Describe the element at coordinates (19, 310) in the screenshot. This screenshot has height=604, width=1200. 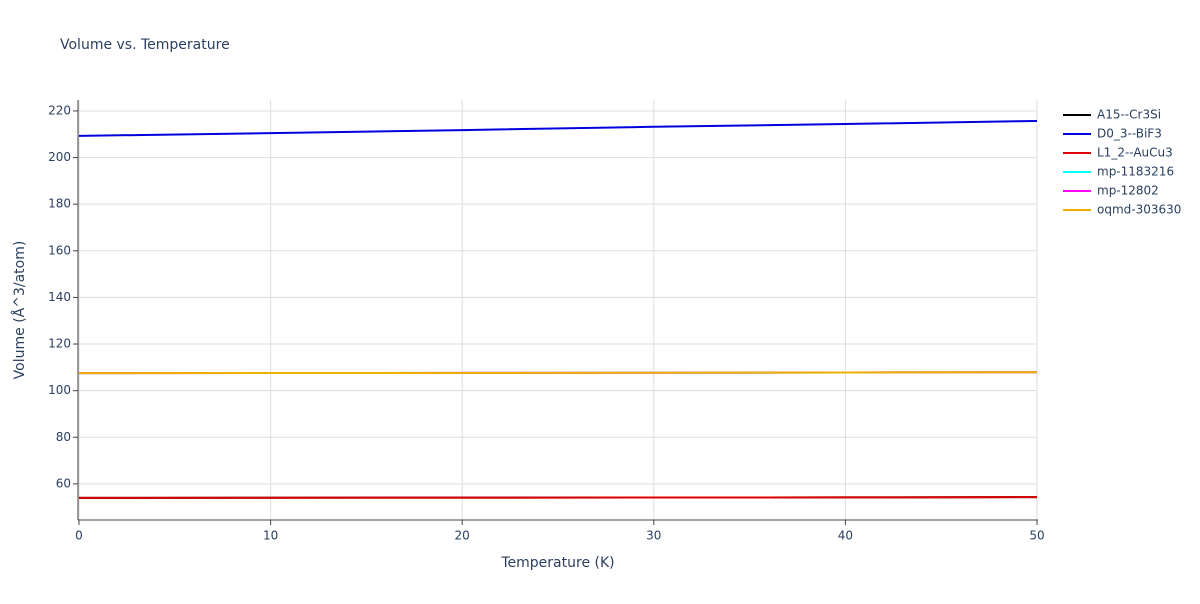
I see `y-axis-label: Volume (Å^3/atom)` at that location.